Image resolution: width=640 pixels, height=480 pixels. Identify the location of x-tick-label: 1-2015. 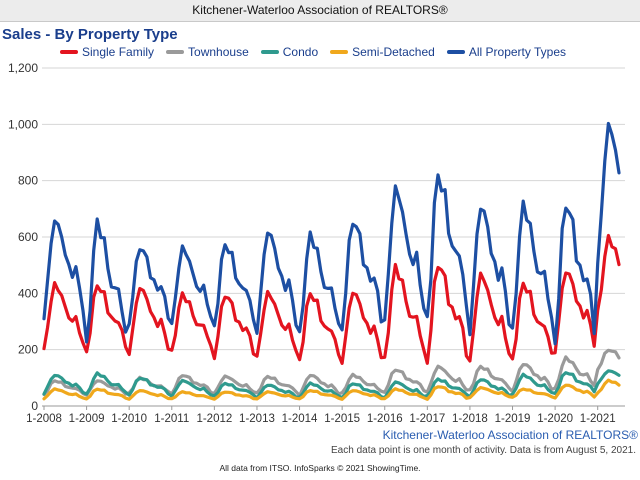
(342, 419).